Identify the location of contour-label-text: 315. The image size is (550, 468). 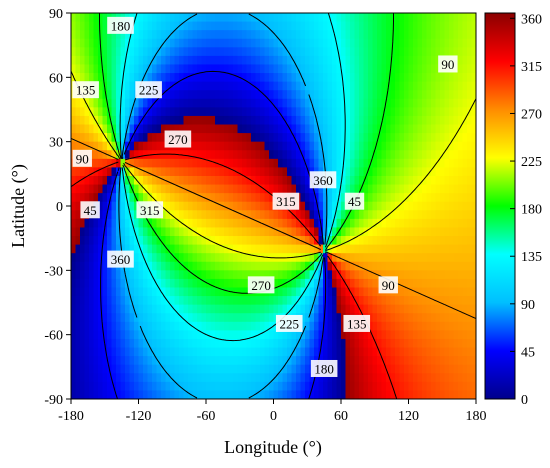
(286, 201).